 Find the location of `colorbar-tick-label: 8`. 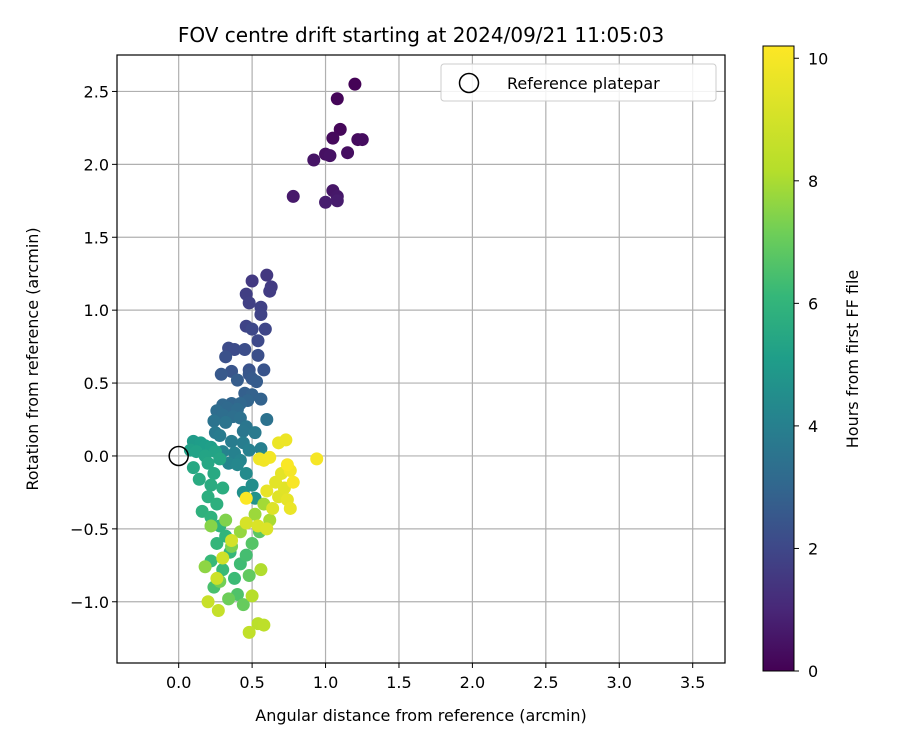

colorbar-tick-label: 8 is located at coordinates (813, 181).